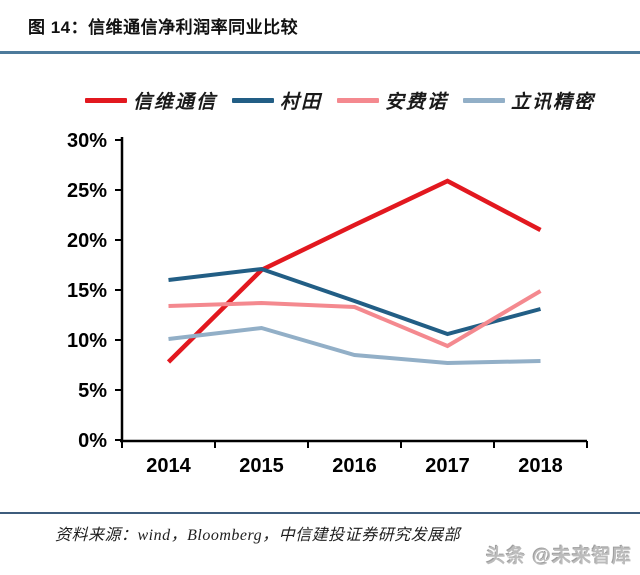  I want to click on source-note: 资料来源：wind，Bloomberg，中信建投证券研究发展部, so click(258, 535).